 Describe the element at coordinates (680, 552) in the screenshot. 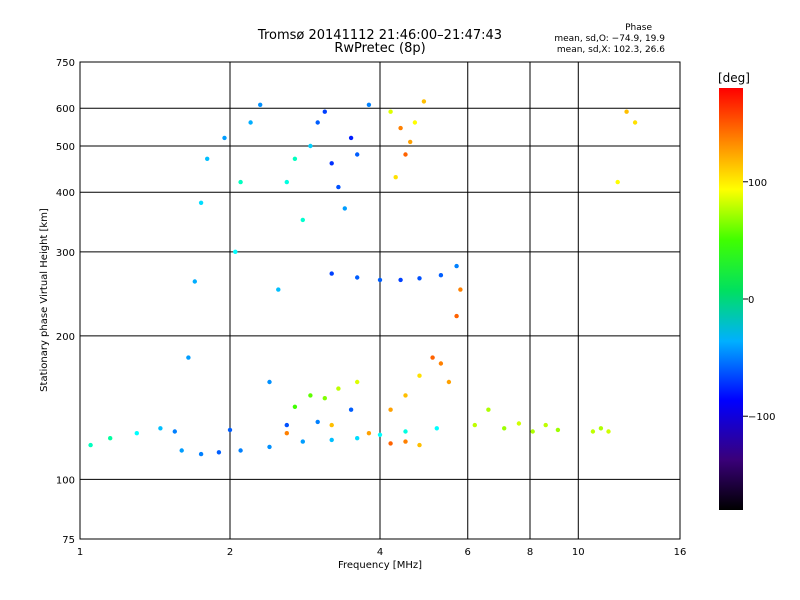

I see `x-tick-label: 16` at that location.